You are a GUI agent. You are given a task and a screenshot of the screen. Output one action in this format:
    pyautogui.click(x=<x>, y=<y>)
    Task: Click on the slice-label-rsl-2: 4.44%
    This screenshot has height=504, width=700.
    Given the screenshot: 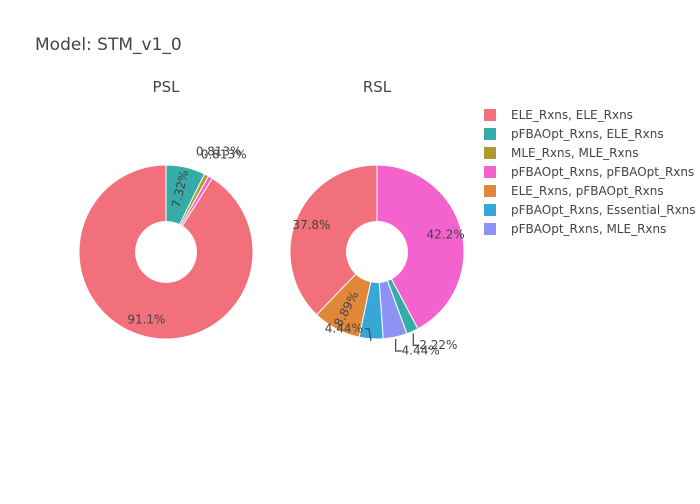 What is the action you would take?
    pyautogui.click(x=421, y=351)
    